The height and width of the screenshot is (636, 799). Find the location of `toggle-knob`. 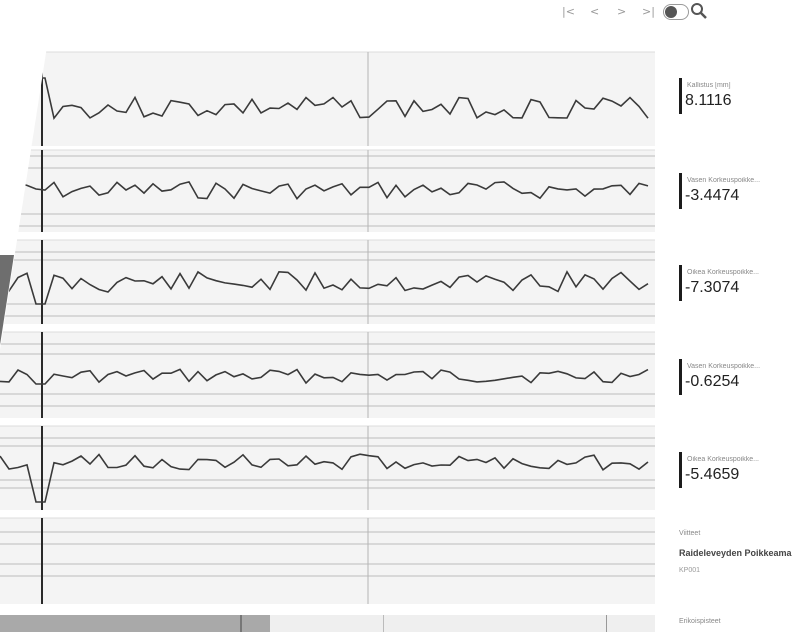

toggle-knob is located at coordinates (671, 12).